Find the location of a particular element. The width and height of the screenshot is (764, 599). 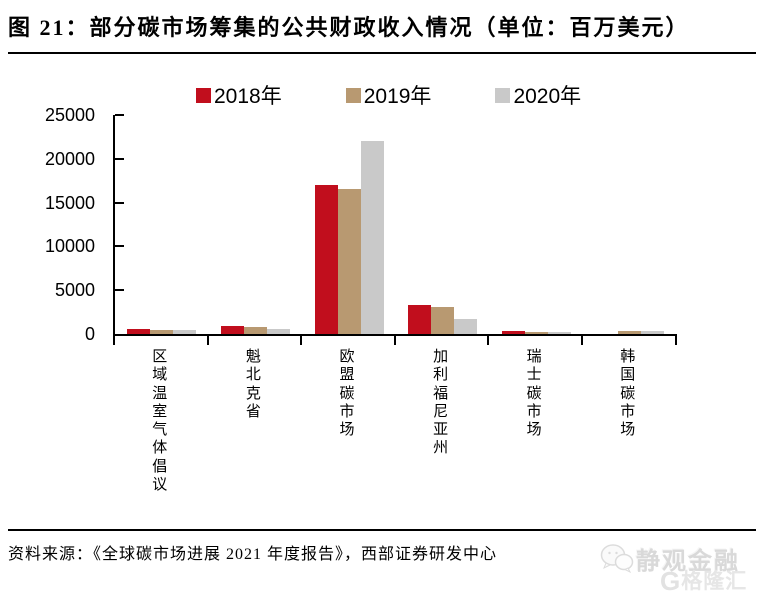

category-label: 瑞士碳市场 is located at coordinates (534, 394).